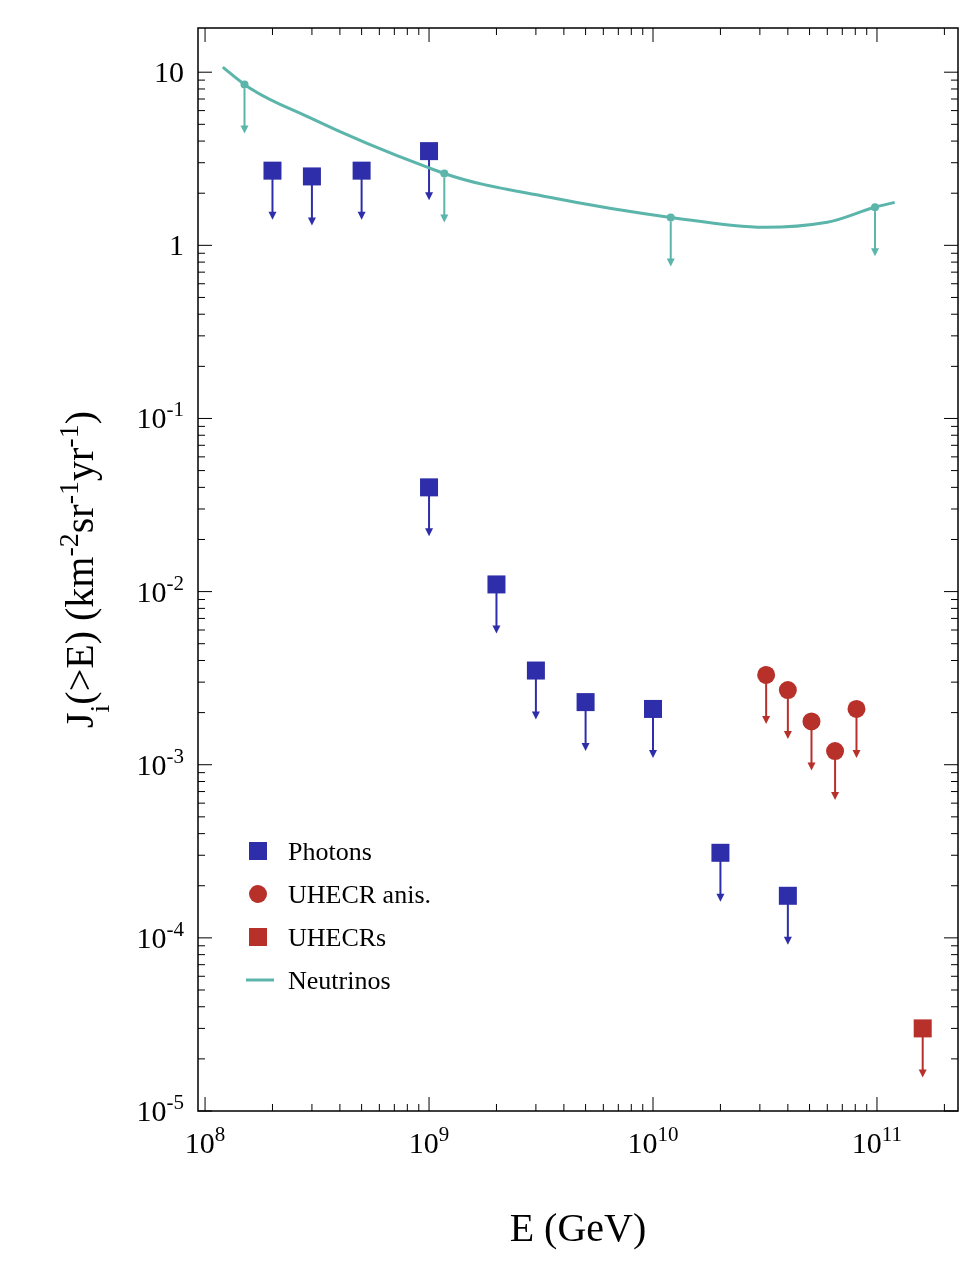  Describe the element at coordinates (578, 1227) in the screenshot. I see `x-axis-title: E (GeV)` at that location.